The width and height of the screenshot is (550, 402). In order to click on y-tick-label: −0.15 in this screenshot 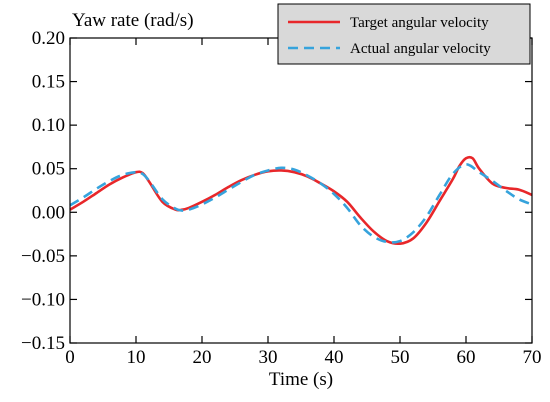, I will do `click(43, 343)`.